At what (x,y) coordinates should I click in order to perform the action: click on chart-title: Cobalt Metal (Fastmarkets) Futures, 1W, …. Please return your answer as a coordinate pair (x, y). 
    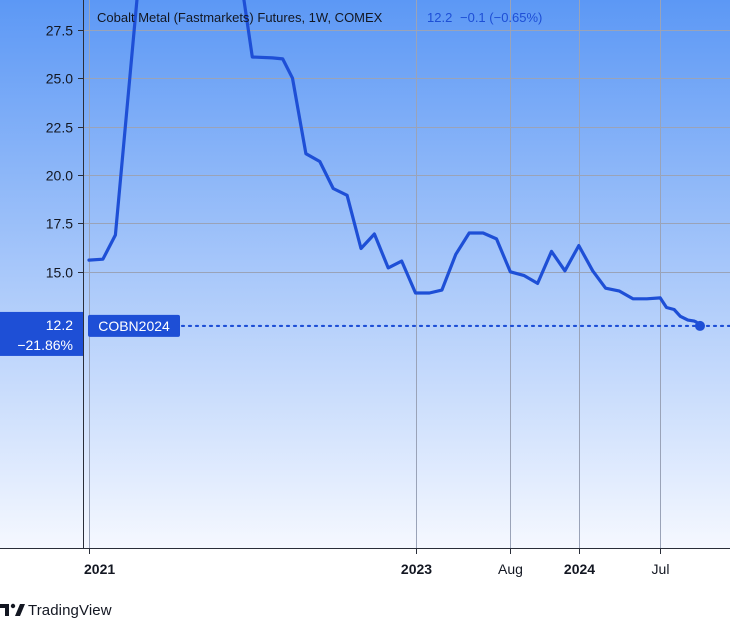
    Looking at the image, I should click on (240, 17).